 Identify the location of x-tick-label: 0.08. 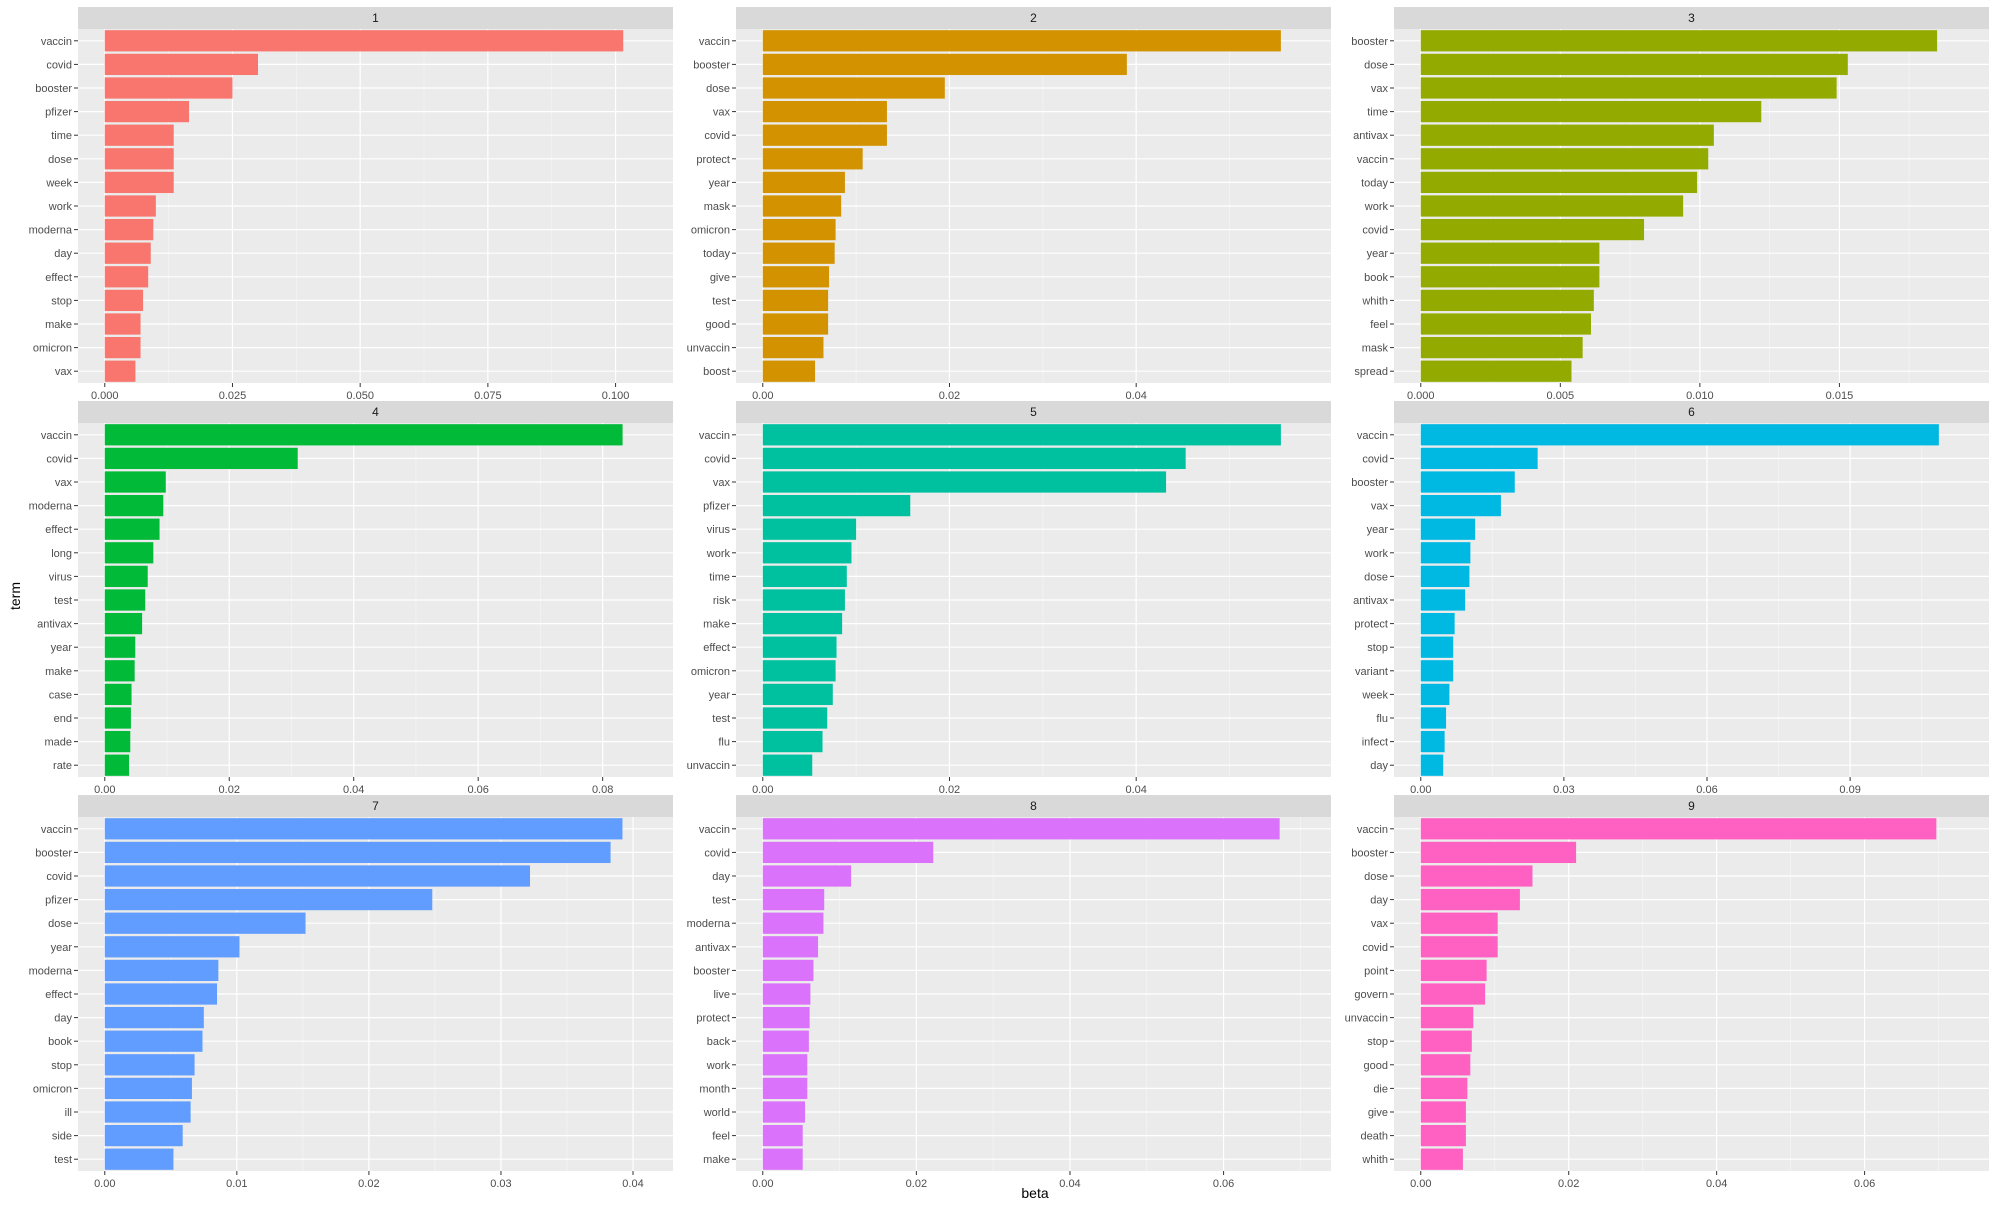
(602, 790).